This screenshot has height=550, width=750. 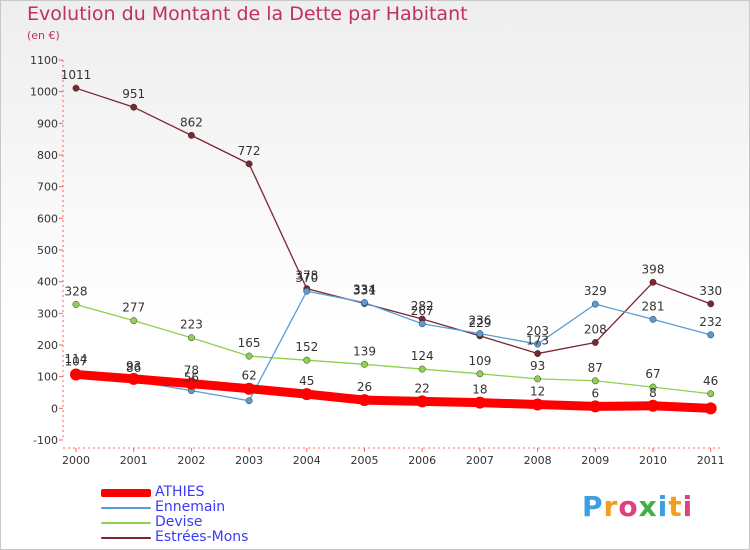 I want to click on y-tick-label: 1000, so click(x=44, y=92).